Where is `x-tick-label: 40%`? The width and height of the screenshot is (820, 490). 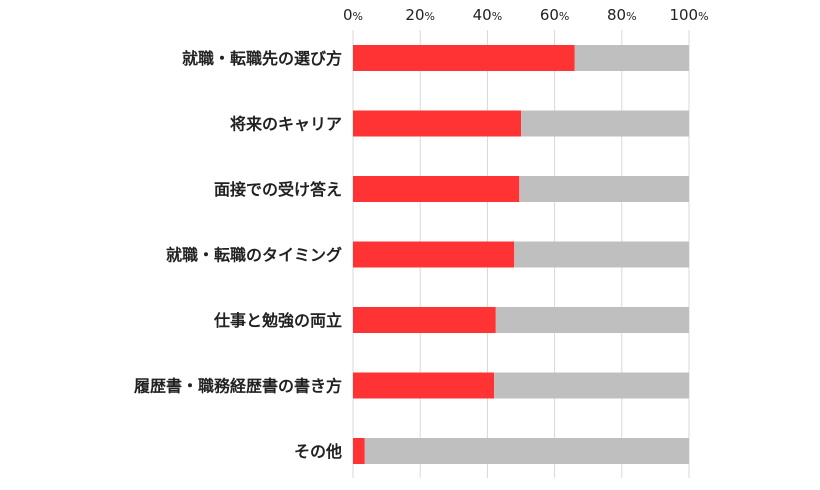 x-tick-label: 40% is located at coordinates (488, 15).